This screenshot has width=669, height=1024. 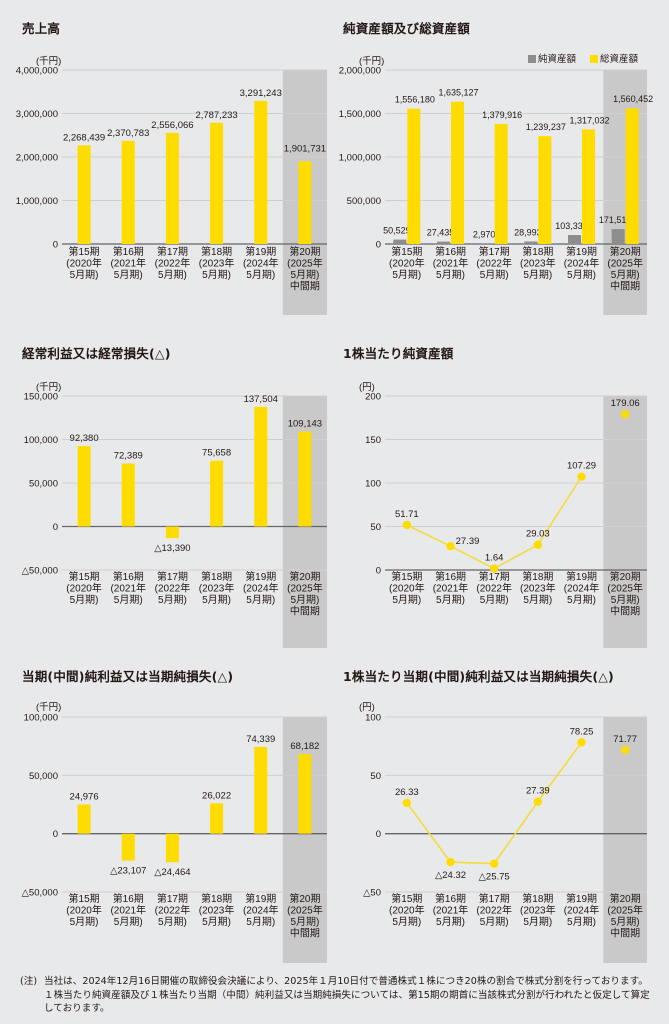 What do you see at coordinates (375, 527) in the screenshot?
I see `y-tick-label: 50` at bounding box center [375, 527].